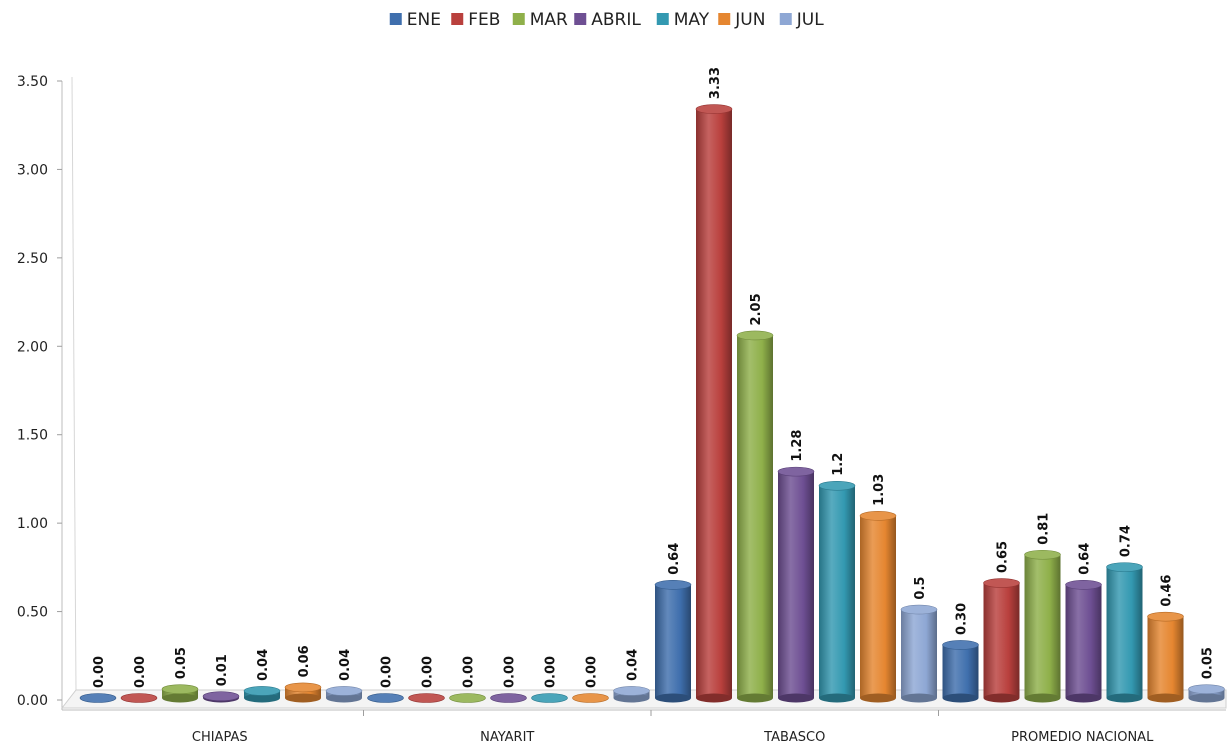  Describe the element at coordinates (540, 20) in the screenshot. I see `legend-item-mar: MAR` at that location.